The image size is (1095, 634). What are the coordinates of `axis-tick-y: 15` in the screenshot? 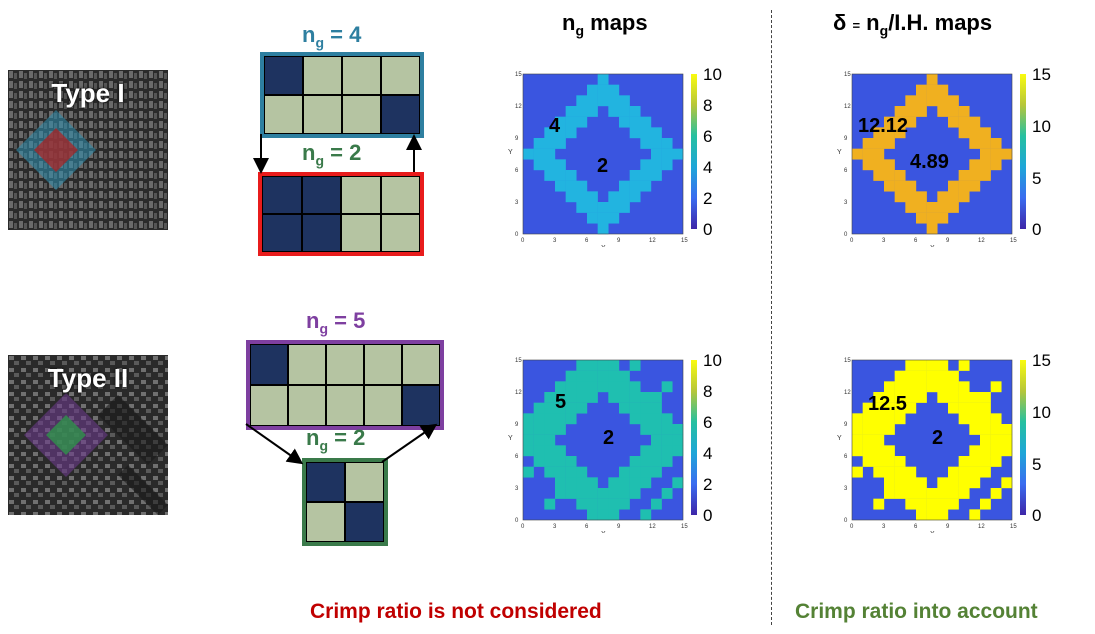 It's located at (847, 75).